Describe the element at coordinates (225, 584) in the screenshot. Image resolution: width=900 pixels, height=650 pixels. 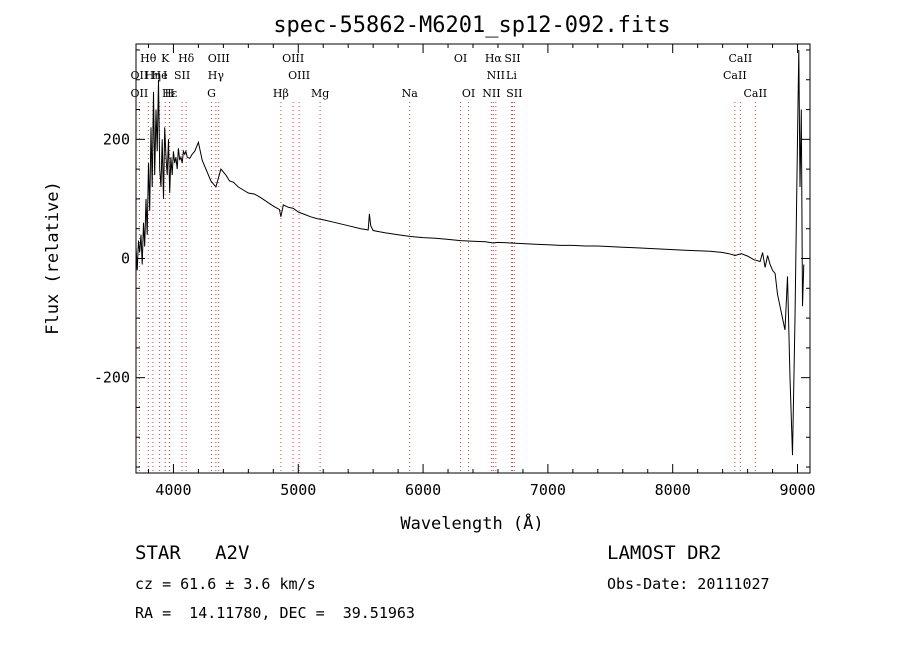
I see `redshift-text: cz = 61.6 ± 3.6 km/s` at that location.